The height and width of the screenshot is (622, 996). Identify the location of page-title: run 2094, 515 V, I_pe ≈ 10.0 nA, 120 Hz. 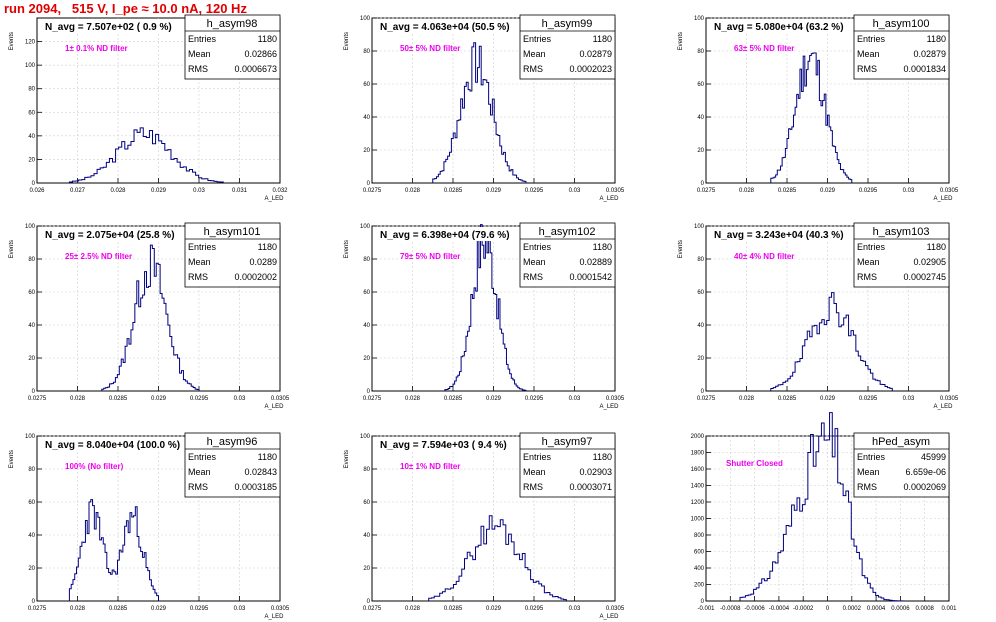
(125, 8).